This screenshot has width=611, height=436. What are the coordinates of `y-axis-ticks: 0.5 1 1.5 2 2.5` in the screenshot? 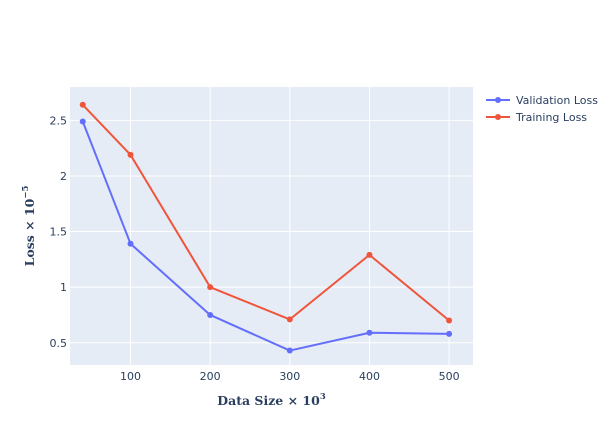 It's located at (59, 231).